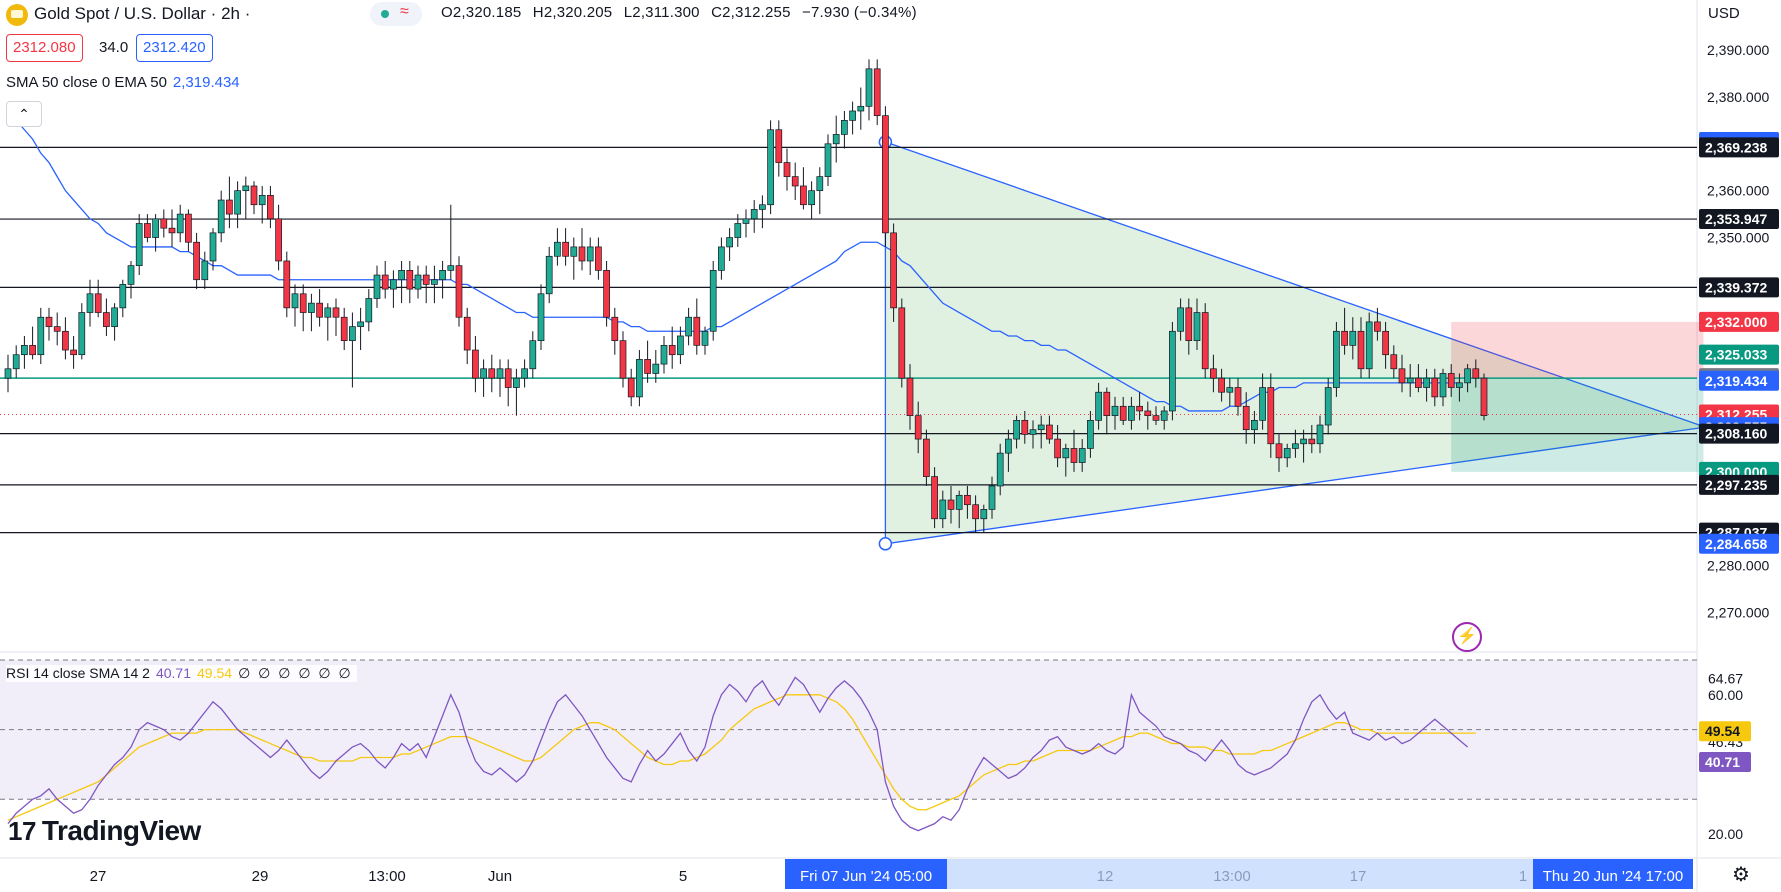  I want to click on symbol-title: Gold Spot / U.S. Dollar · 2h ·, so click(142, 13).